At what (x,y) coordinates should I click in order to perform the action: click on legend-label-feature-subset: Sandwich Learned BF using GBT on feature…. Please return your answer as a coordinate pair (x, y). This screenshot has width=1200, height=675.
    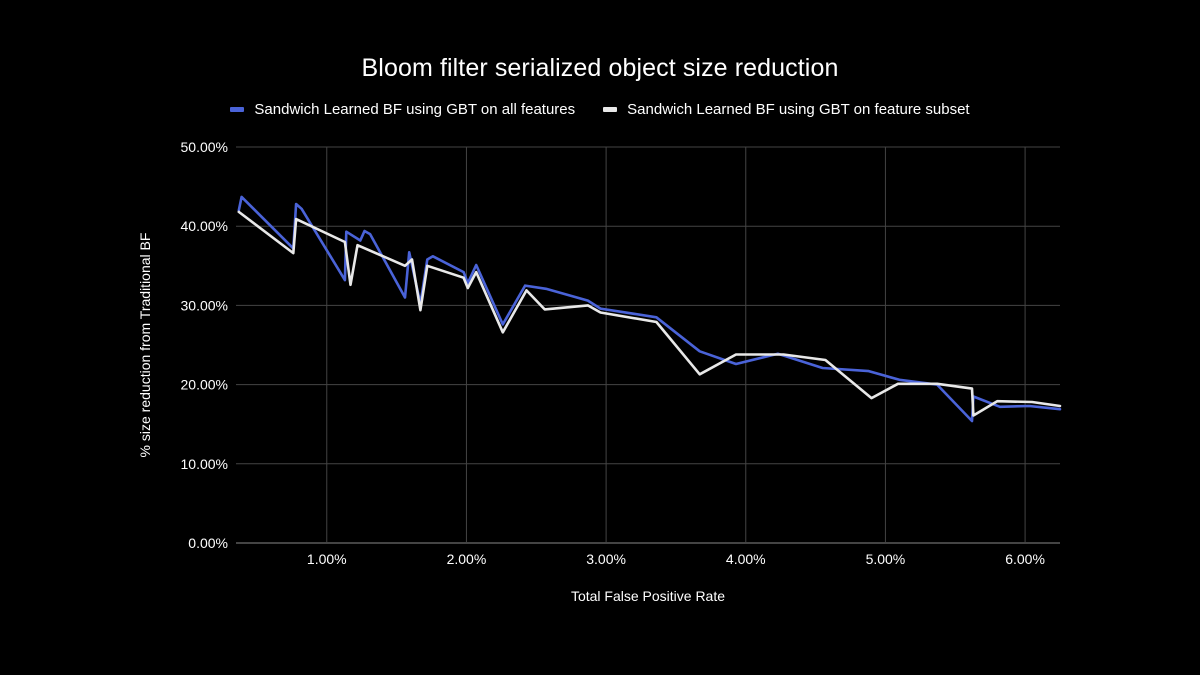
    Looking at the image, I should click on (798, 109).